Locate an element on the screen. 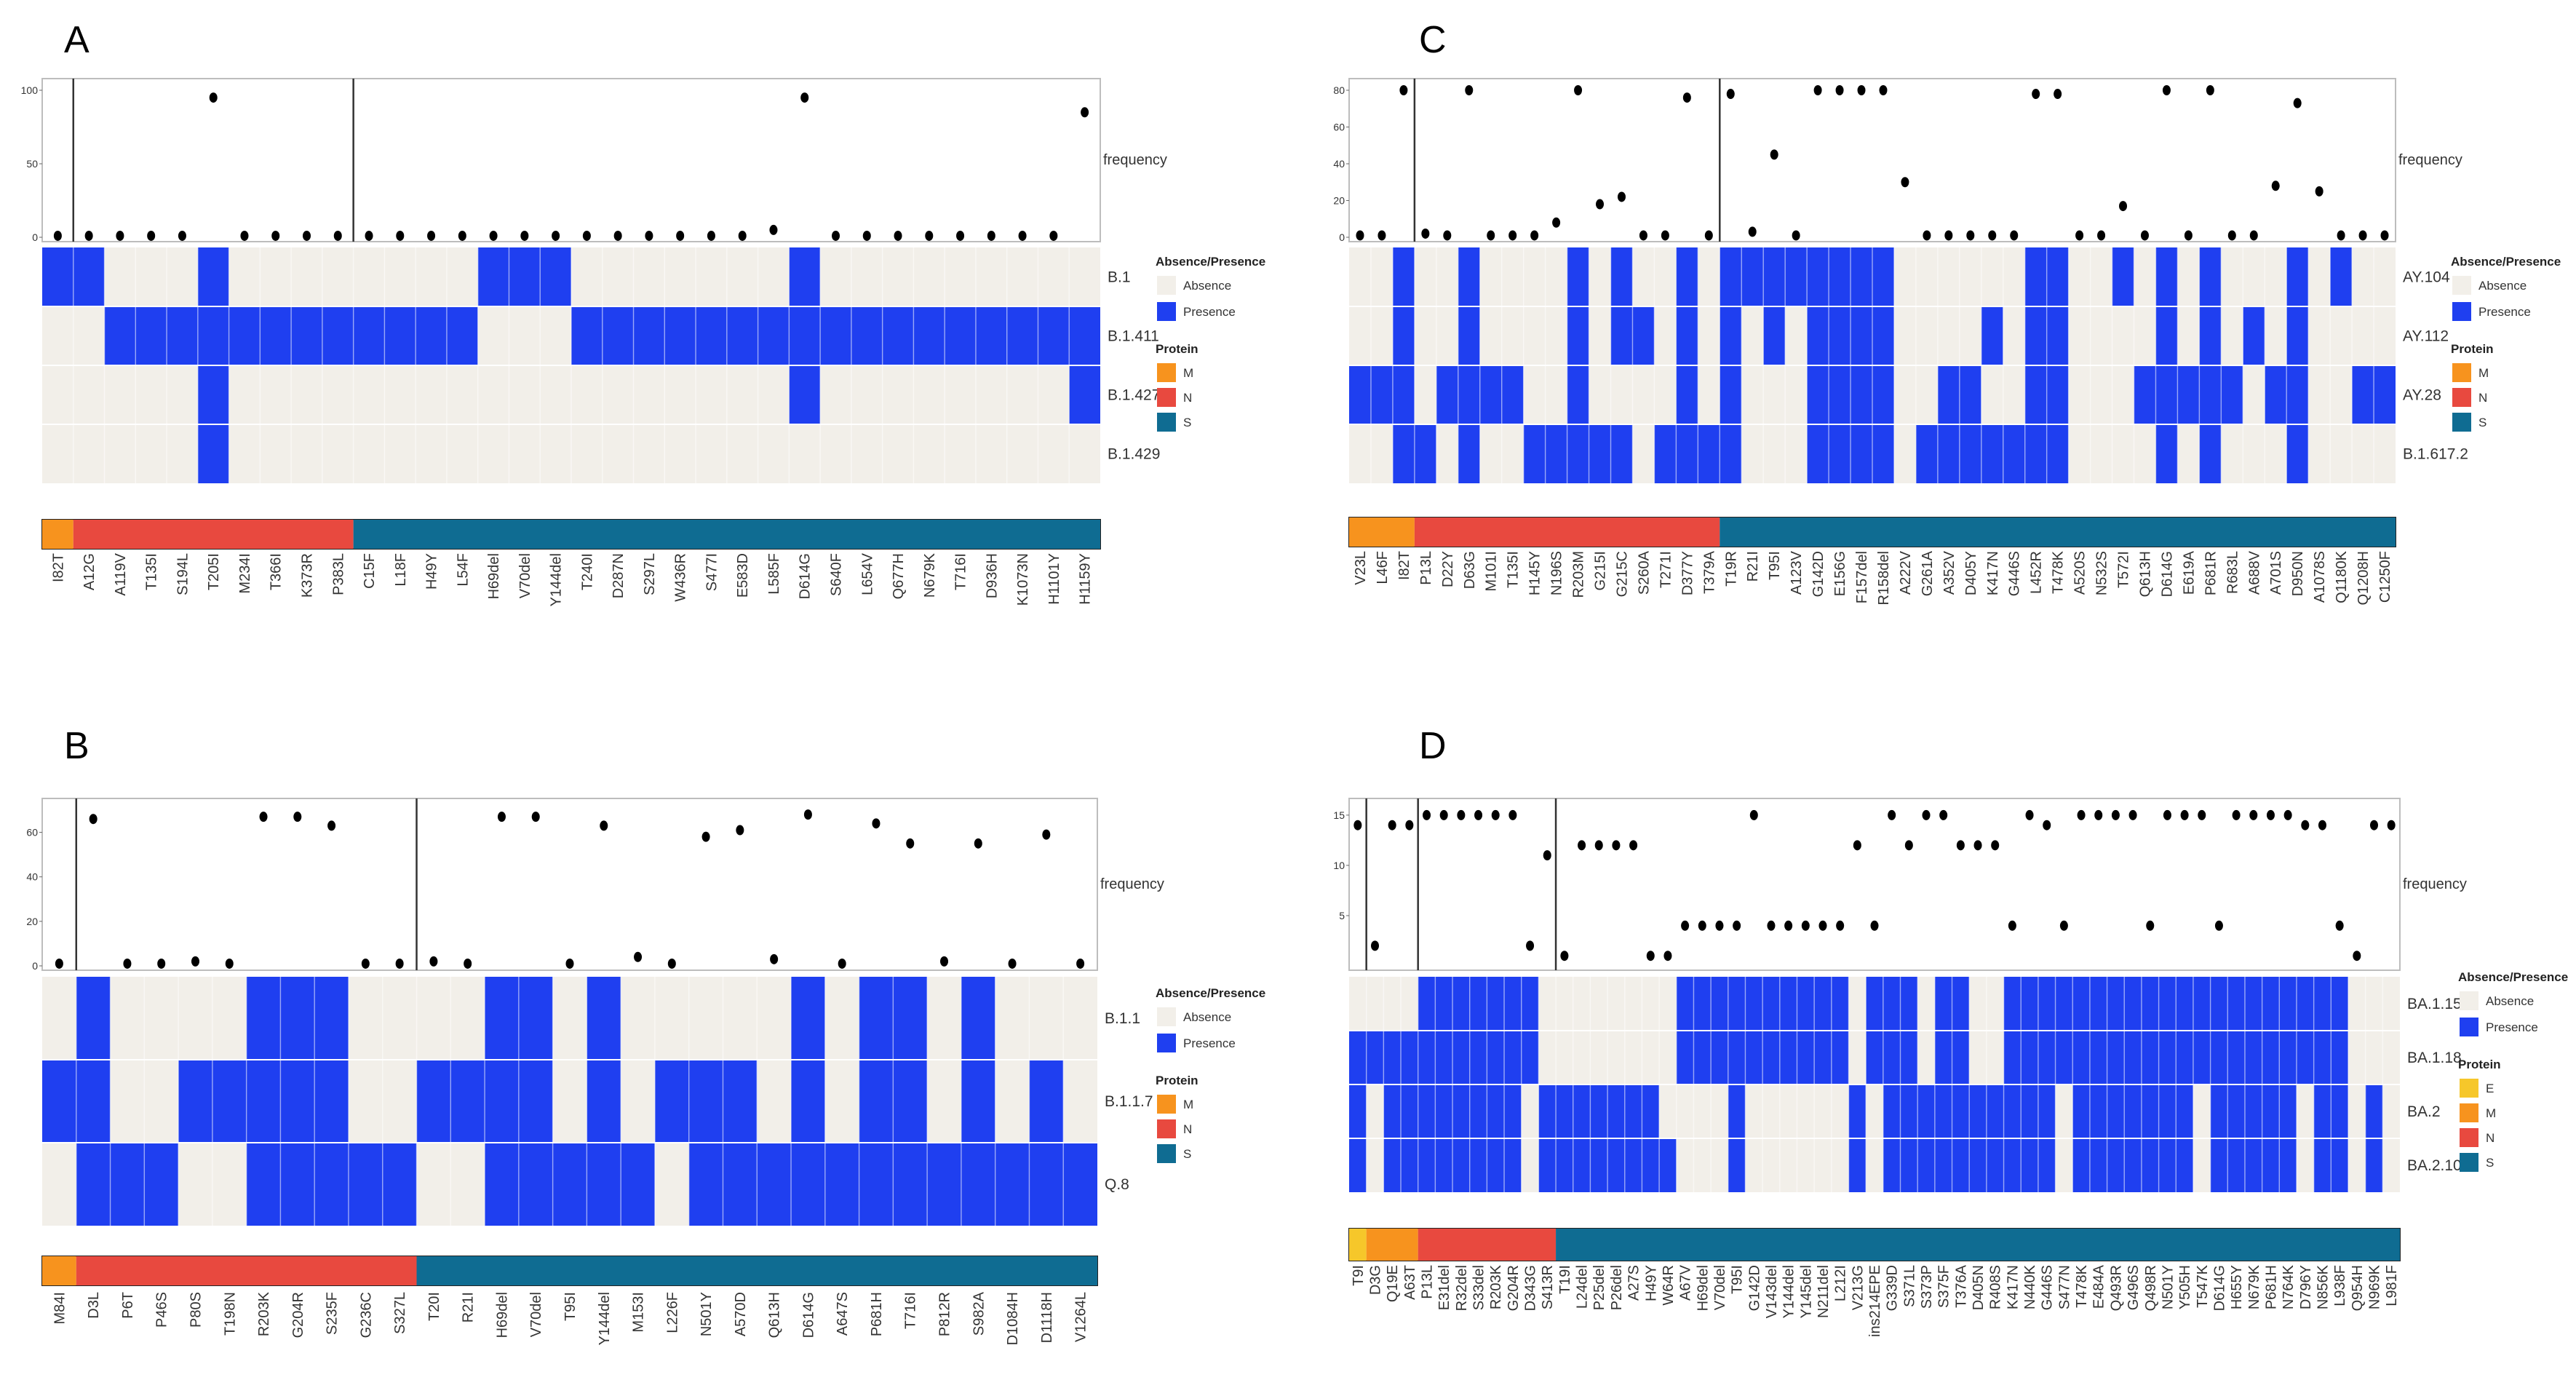  mutation-label: Q954H is located at coordinates (2358, 1288).